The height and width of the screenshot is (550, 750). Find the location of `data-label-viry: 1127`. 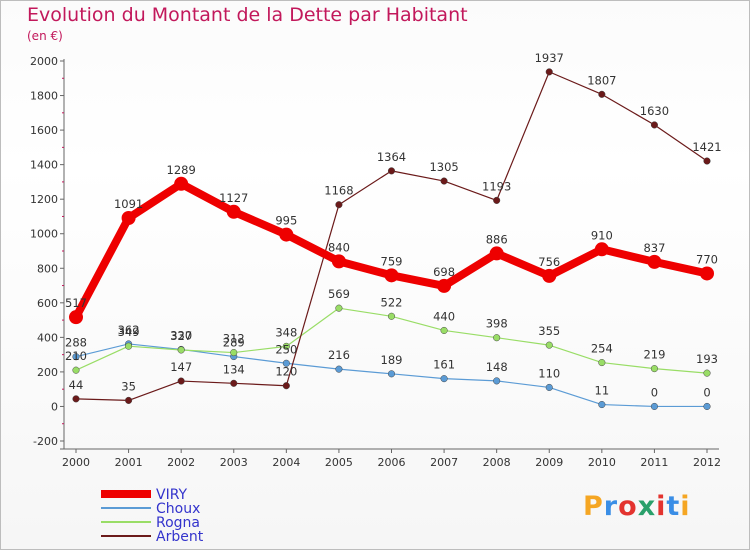

data-label-viry: 1127 is located at coordinates (233, 198).